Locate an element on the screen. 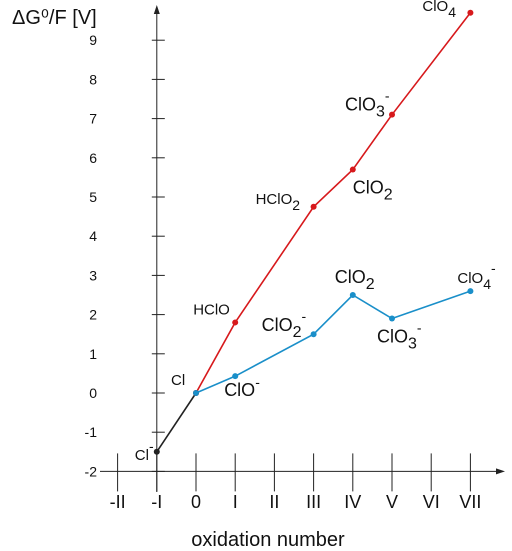 The image size is (512, 551). y-tick-label: 0 is located at coordinates (93, 393).